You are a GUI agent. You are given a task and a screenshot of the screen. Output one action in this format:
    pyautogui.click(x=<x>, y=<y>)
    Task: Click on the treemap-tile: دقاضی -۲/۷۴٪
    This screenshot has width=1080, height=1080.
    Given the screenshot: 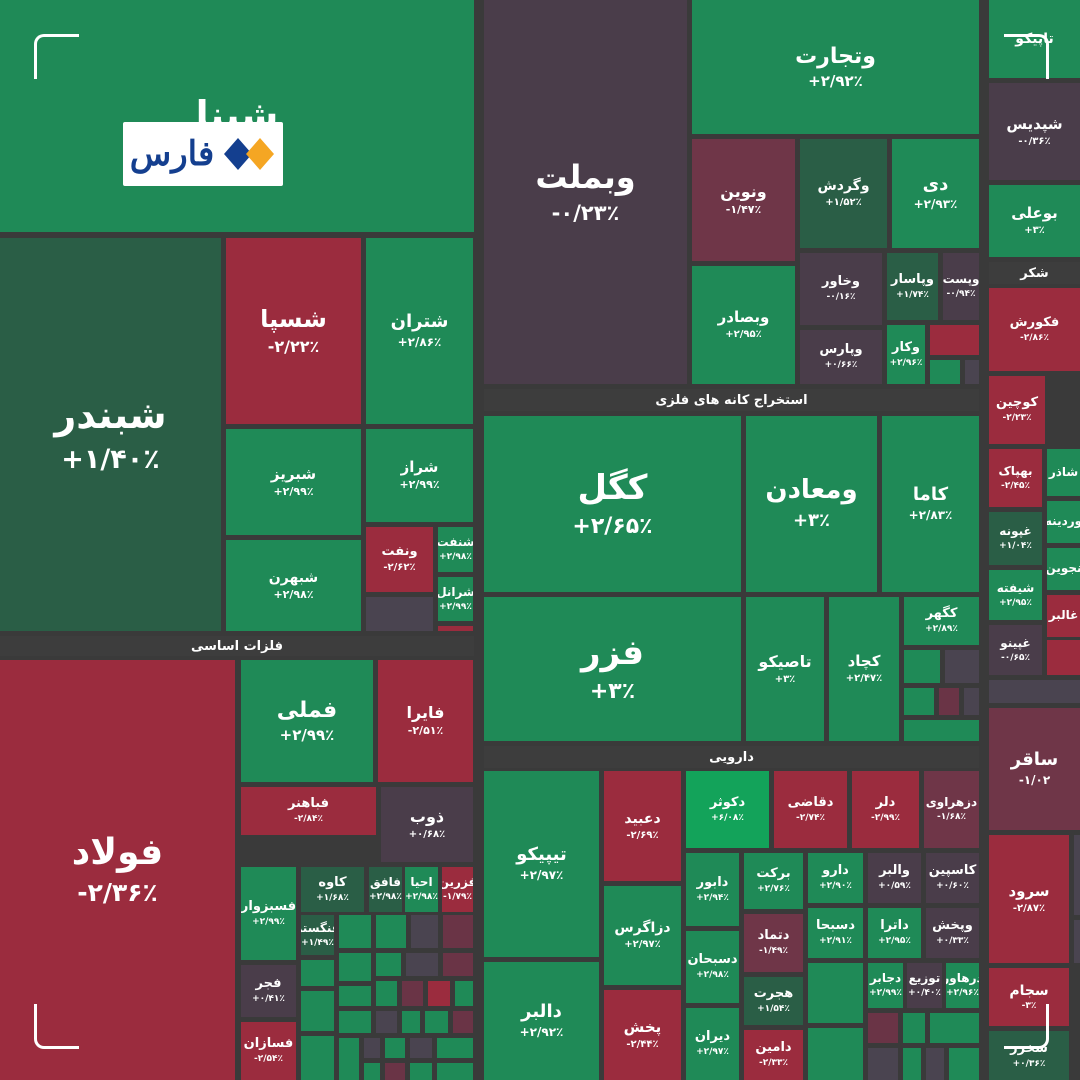 What is the action you would take?
    pyautogui.click(x=810, y=809)
    